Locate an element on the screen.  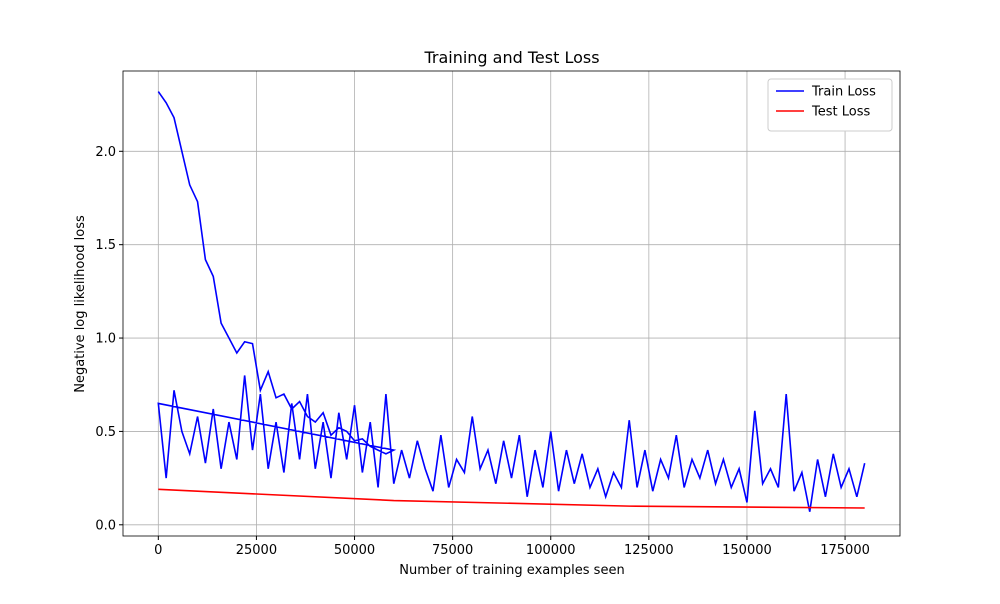
x-tick-label: 175000 is located at coordinates (845, 550).